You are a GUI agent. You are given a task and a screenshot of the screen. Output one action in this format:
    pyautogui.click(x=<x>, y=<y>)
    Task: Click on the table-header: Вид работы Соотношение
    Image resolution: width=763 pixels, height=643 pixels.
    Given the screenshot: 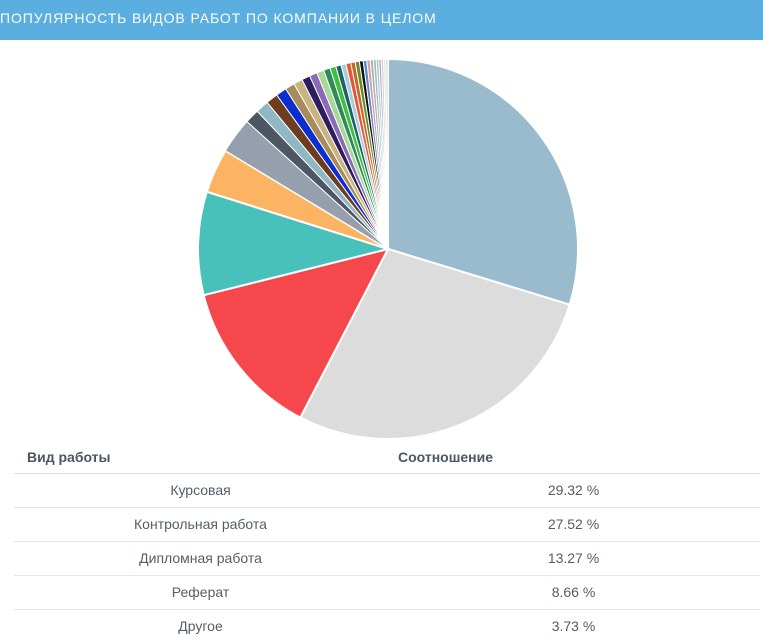 What is the action you would take?
    pyautogui.click(x=381, y=457)
    